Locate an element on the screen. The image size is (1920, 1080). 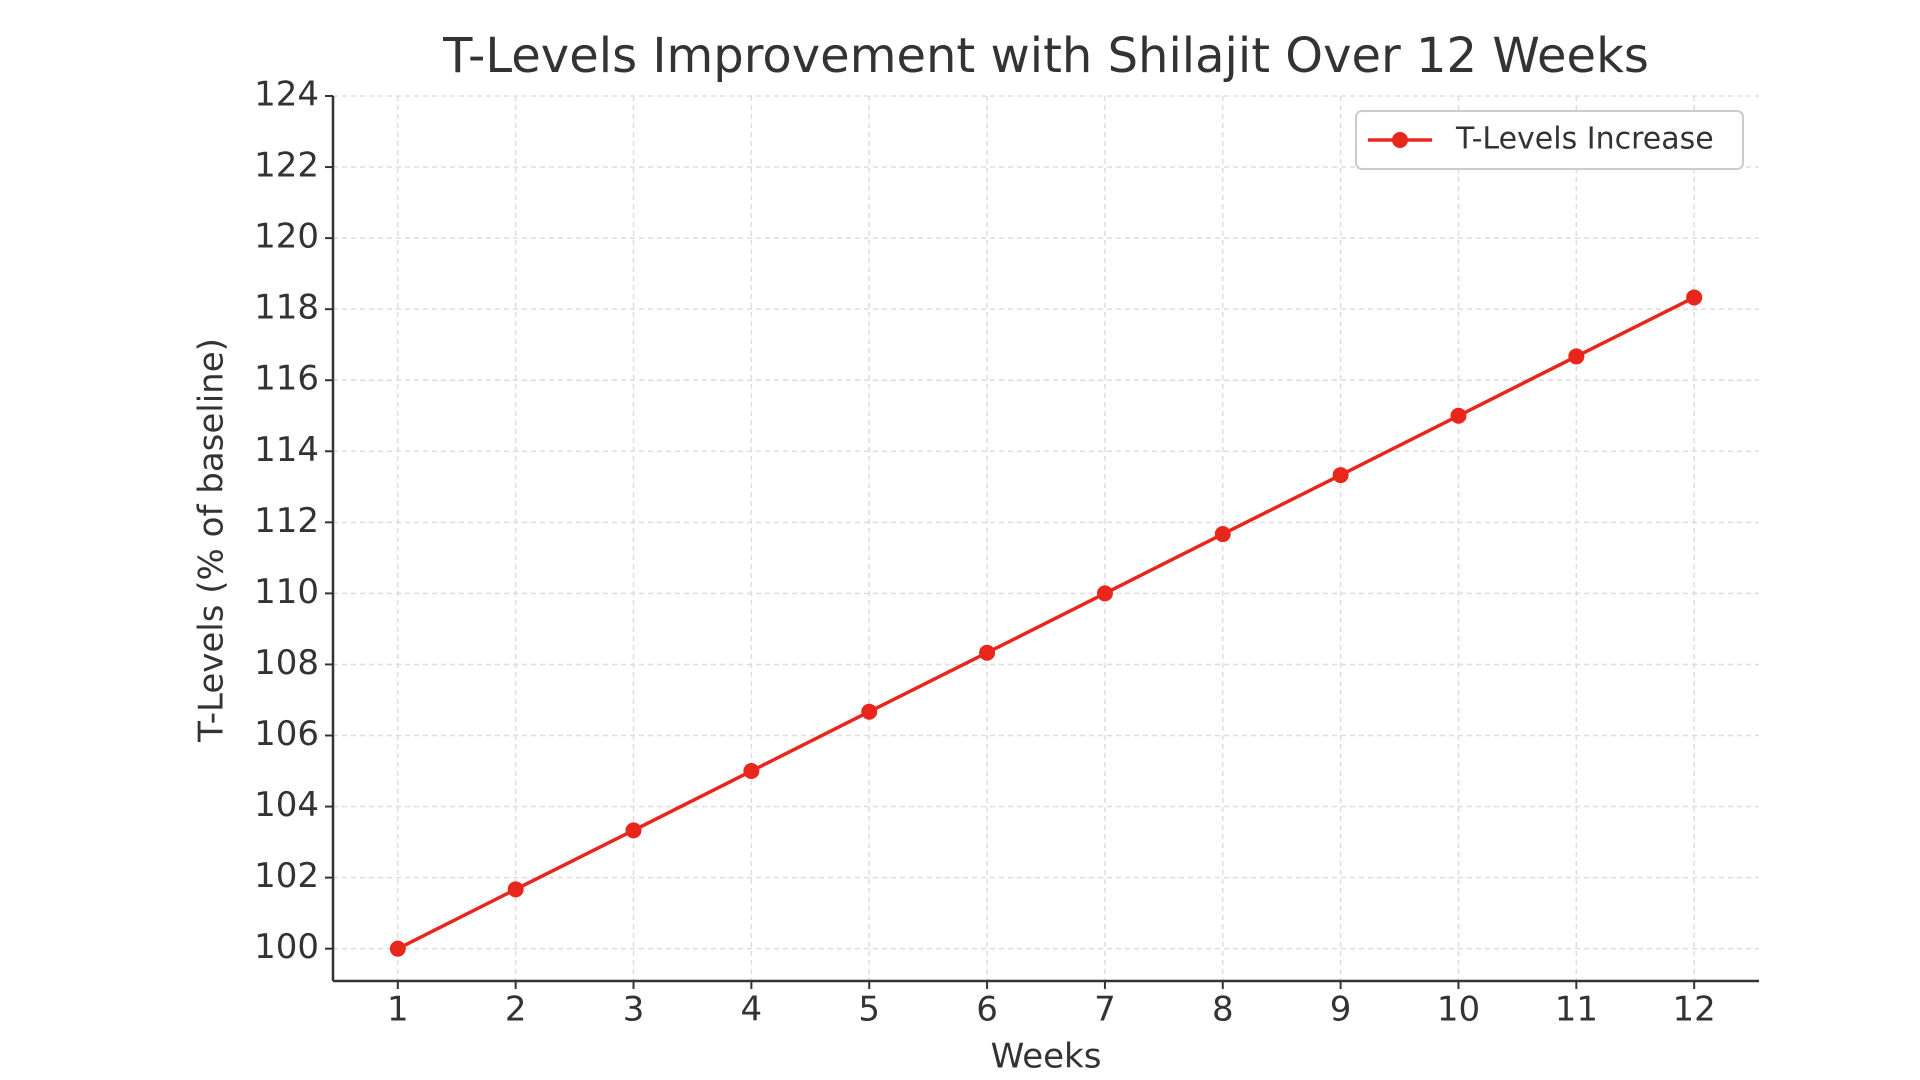
y-tick-label: 124 is located at coordinates (286, 95).